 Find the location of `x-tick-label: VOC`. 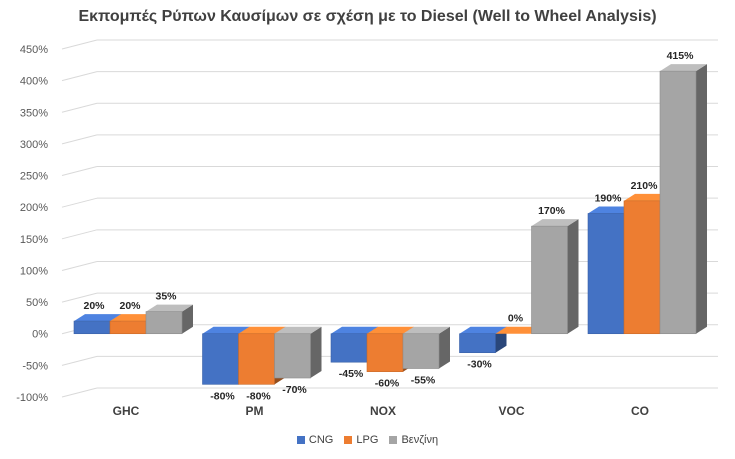

x-tick-label: VOC is located at coordinates (511, 411).